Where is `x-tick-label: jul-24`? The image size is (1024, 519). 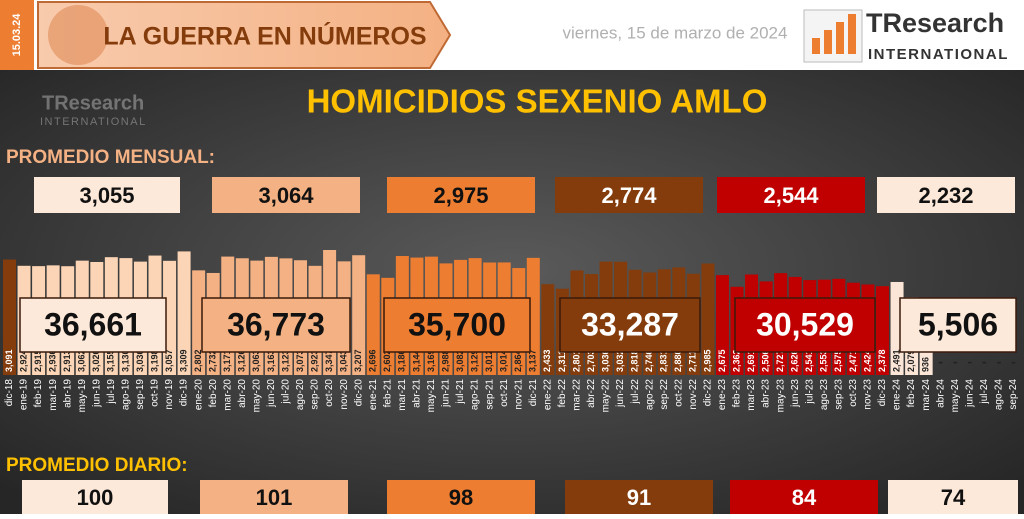
x-tick-label: jul-24 is located at coordinates (984, 392).